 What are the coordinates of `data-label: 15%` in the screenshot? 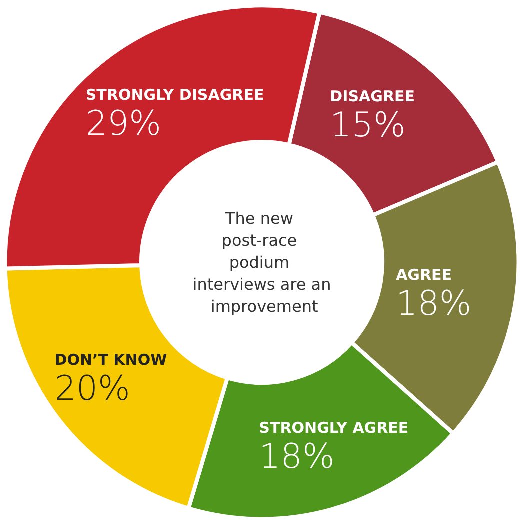 It's located at (368, 126).